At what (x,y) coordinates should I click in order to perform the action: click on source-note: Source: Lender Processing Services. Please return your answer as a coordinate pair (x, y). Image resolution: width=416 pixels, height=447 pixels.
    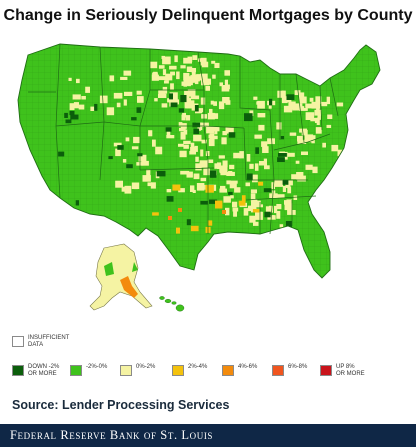
    Looking at the image, I should click on (121, 405).